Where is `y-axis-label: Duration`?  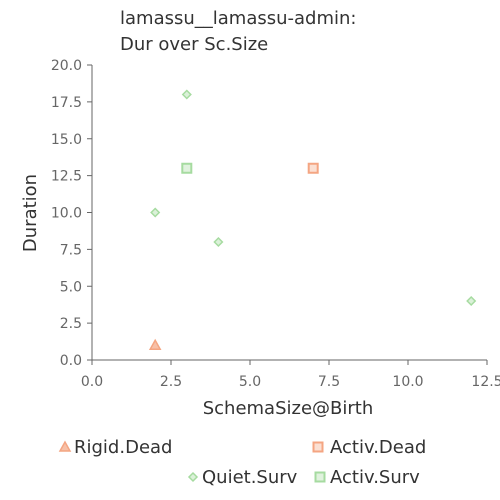 y-axis-label: Duration is located at coordinates (30, 213).